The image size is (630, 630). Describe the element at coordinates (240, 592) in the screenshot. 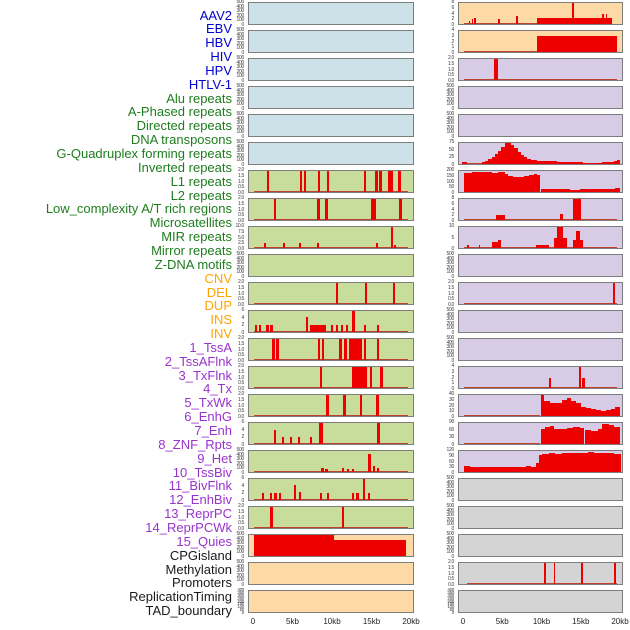

I see `y-tick: 350` at that location.